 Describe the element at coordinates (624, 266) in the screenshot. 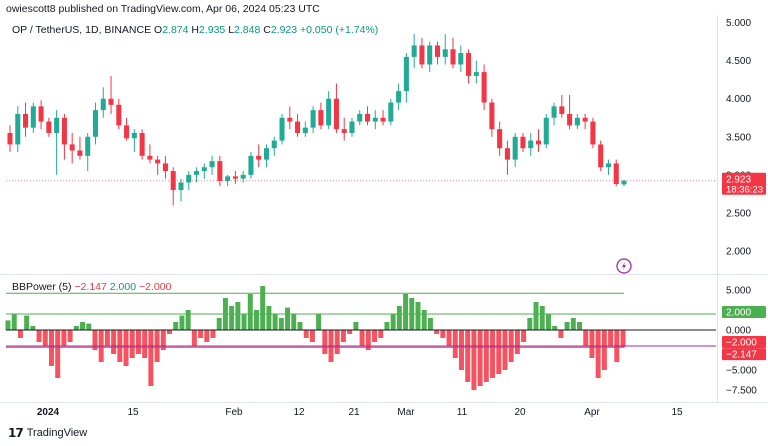

I see `lightning-icon` at that location.